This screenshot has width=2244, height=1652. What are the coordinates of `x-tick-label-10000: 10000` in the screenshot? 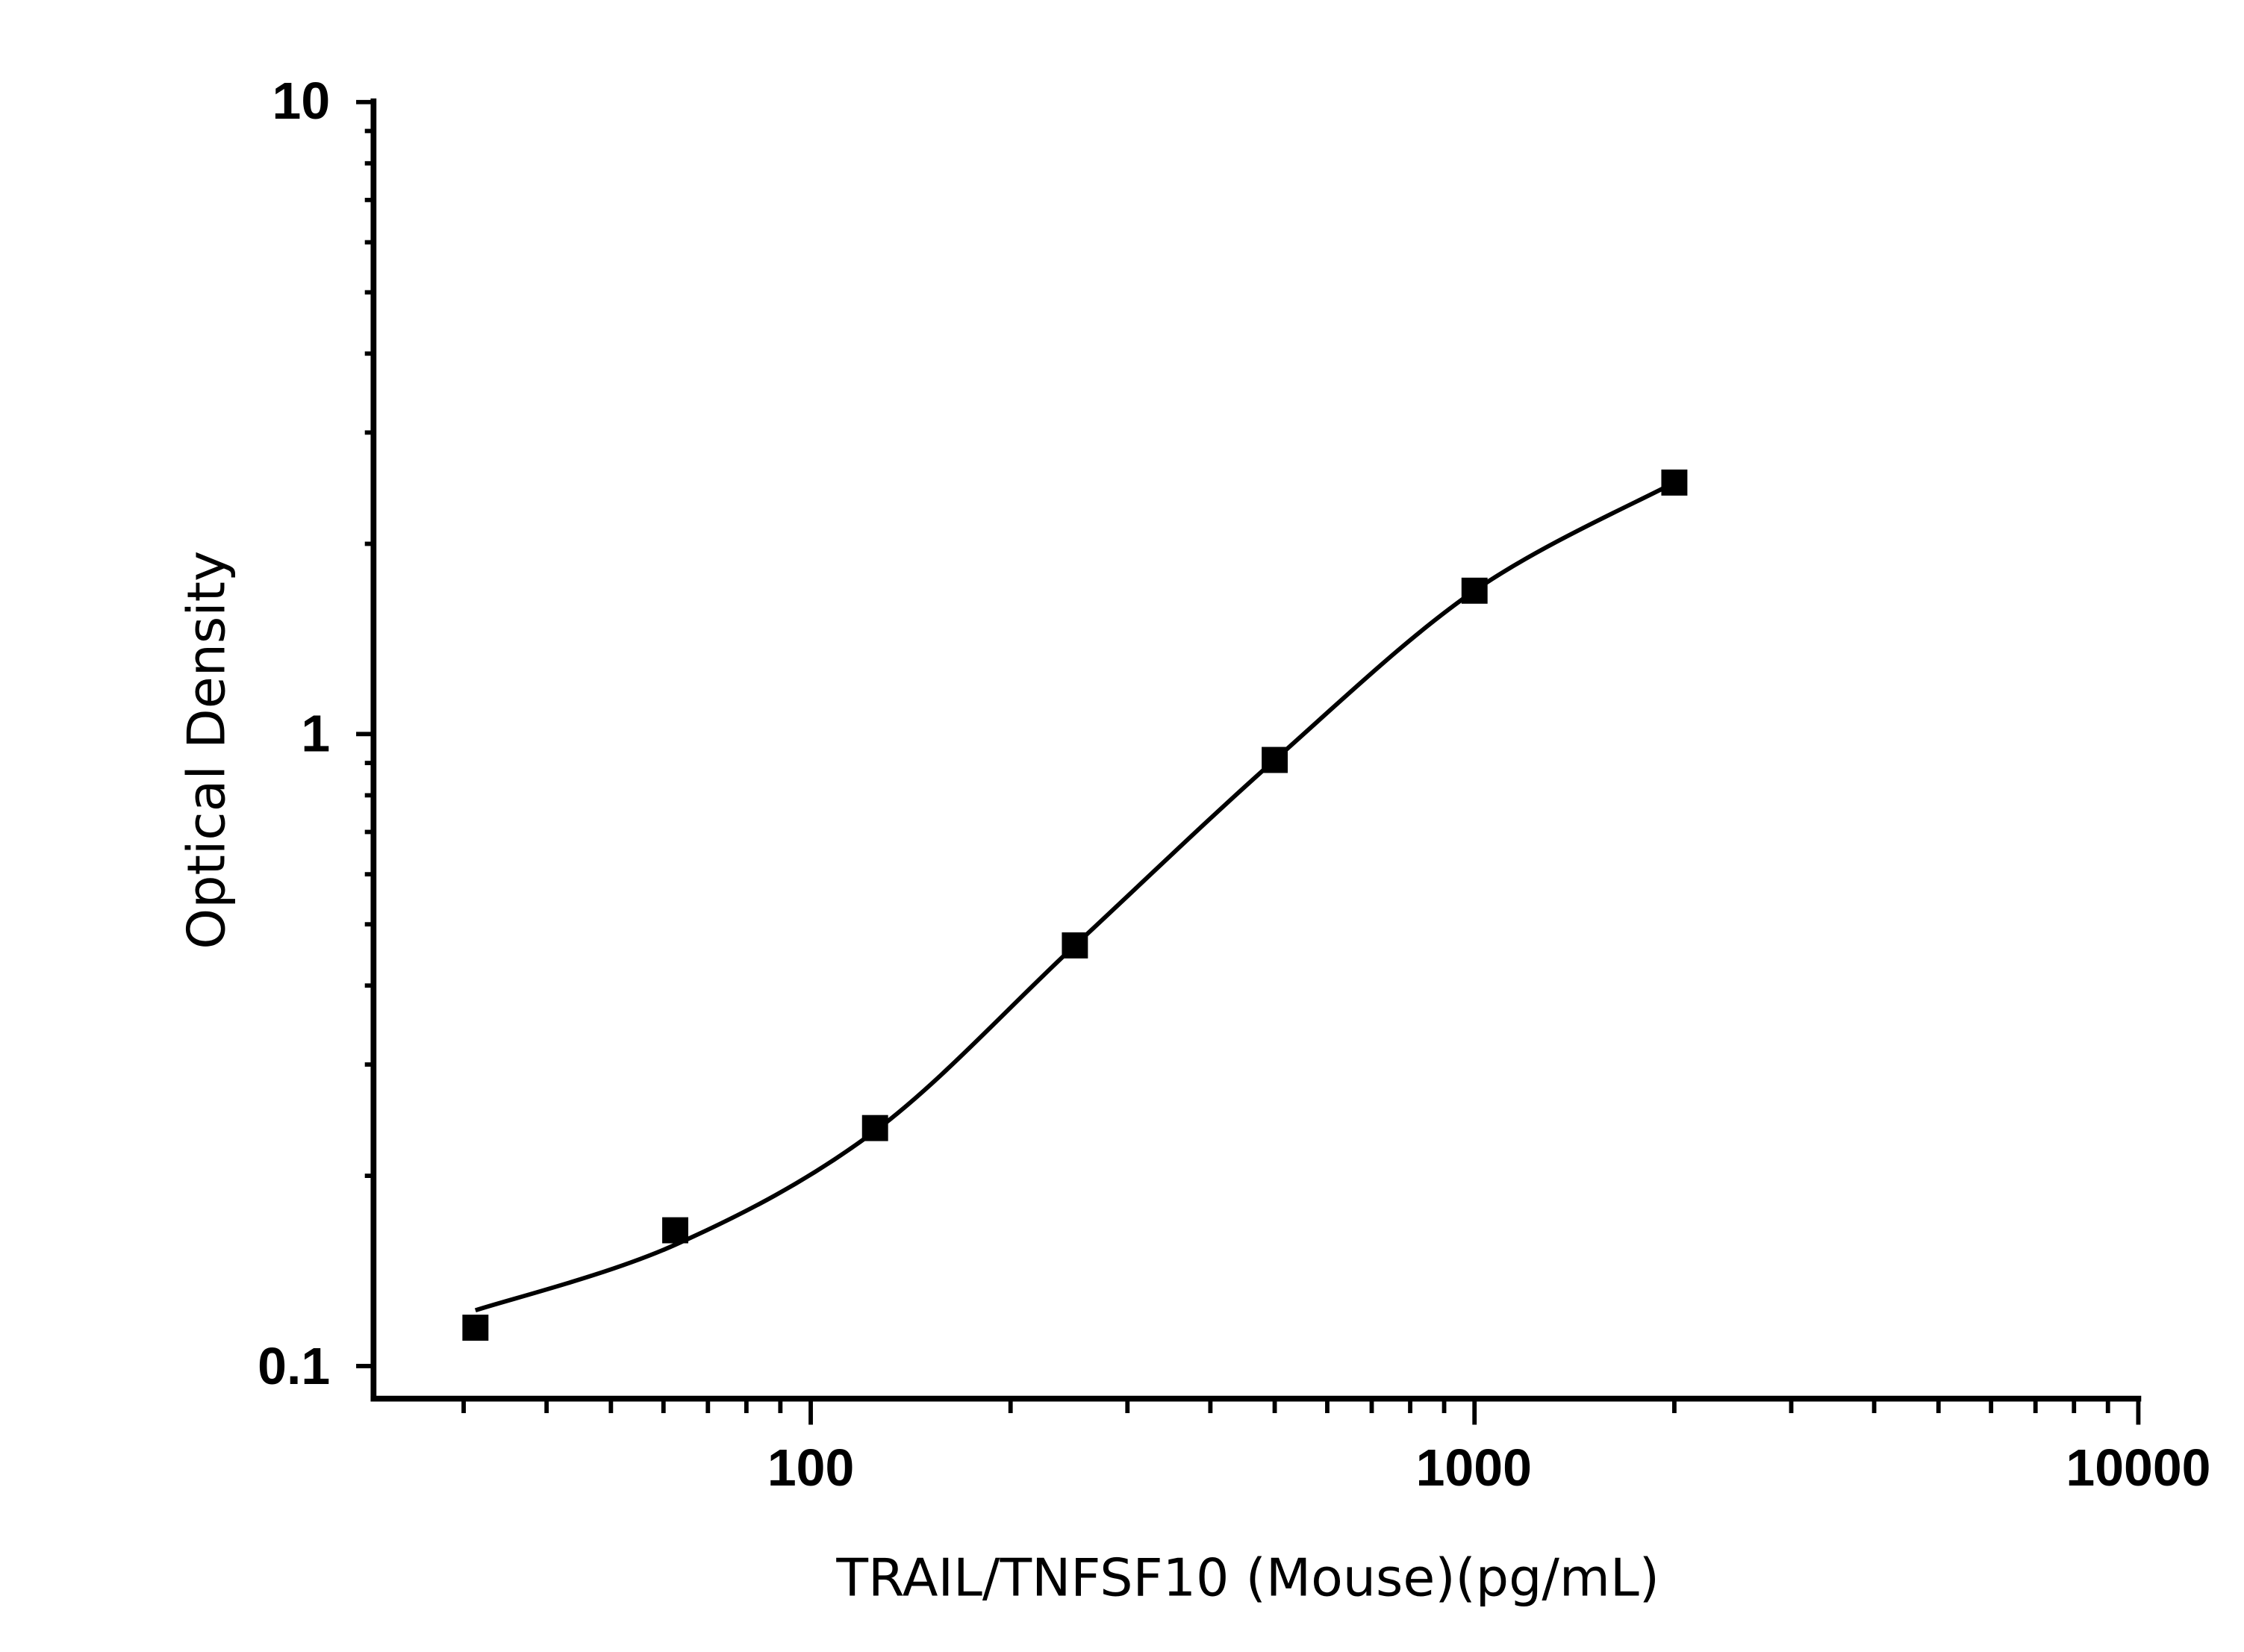 It's located at (2138, 1468).